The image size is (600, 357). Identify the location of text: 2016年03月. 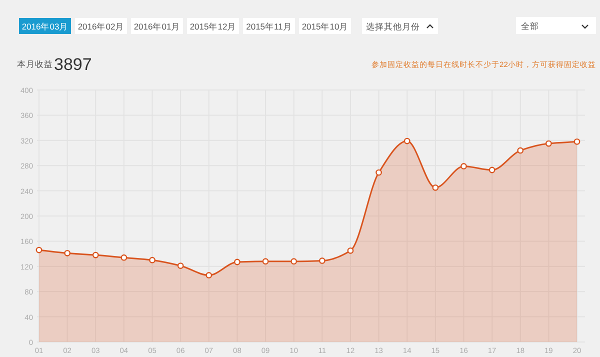
(45, 27).